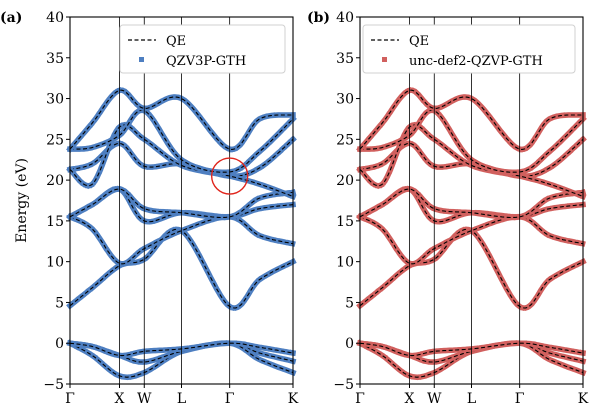 The image size is (591, 410). Describe the element at coordinates (318, 18) in the screenshot. I see `panel-label: (b)` at that location.